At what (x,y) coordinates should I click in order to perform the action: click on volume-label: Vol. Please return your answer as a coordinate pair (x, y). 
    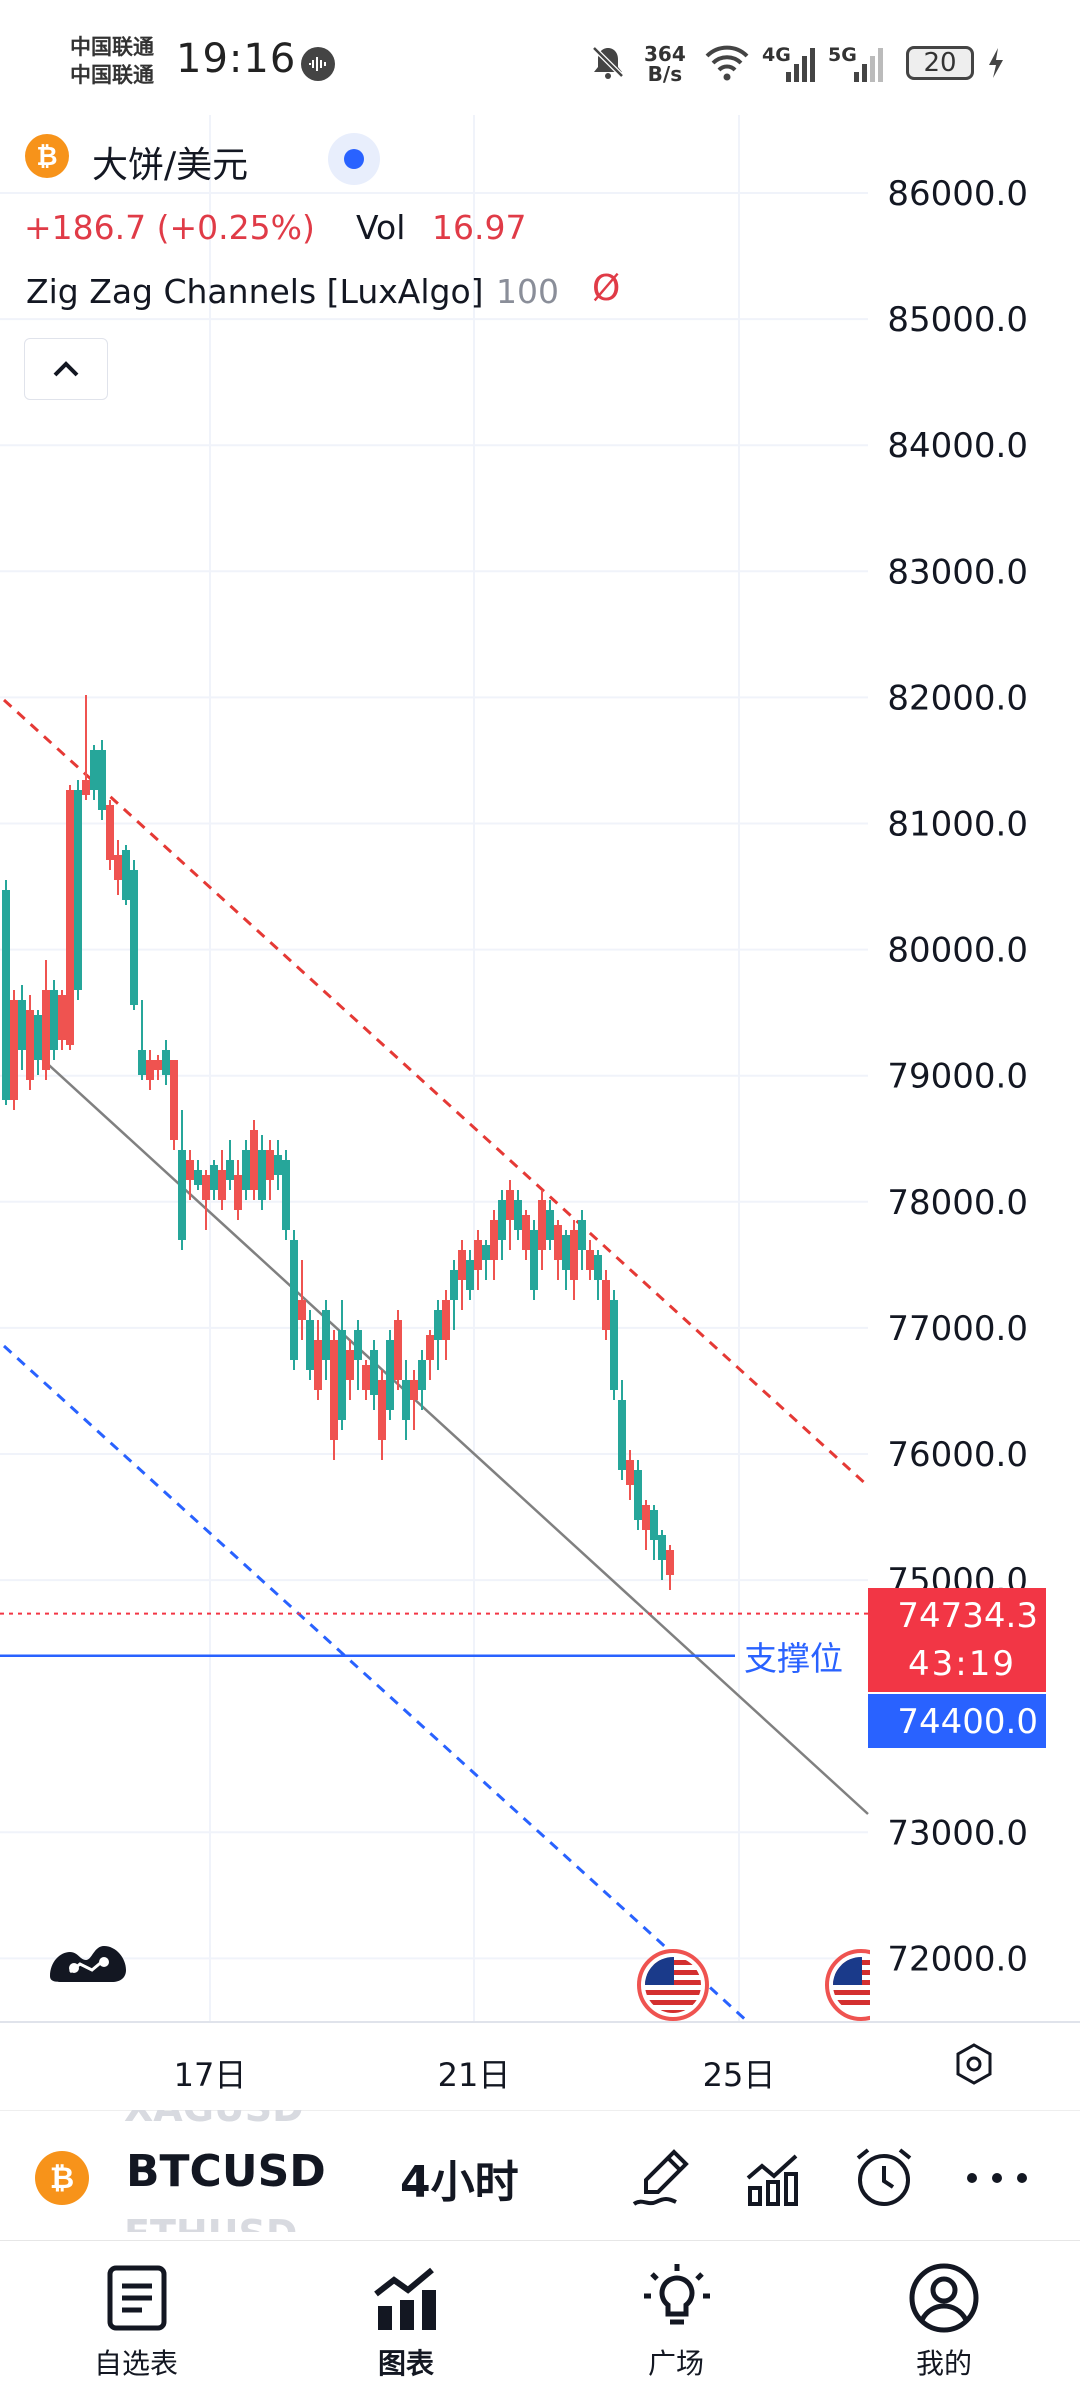
    Looking at the image, I should click on (381, 227).